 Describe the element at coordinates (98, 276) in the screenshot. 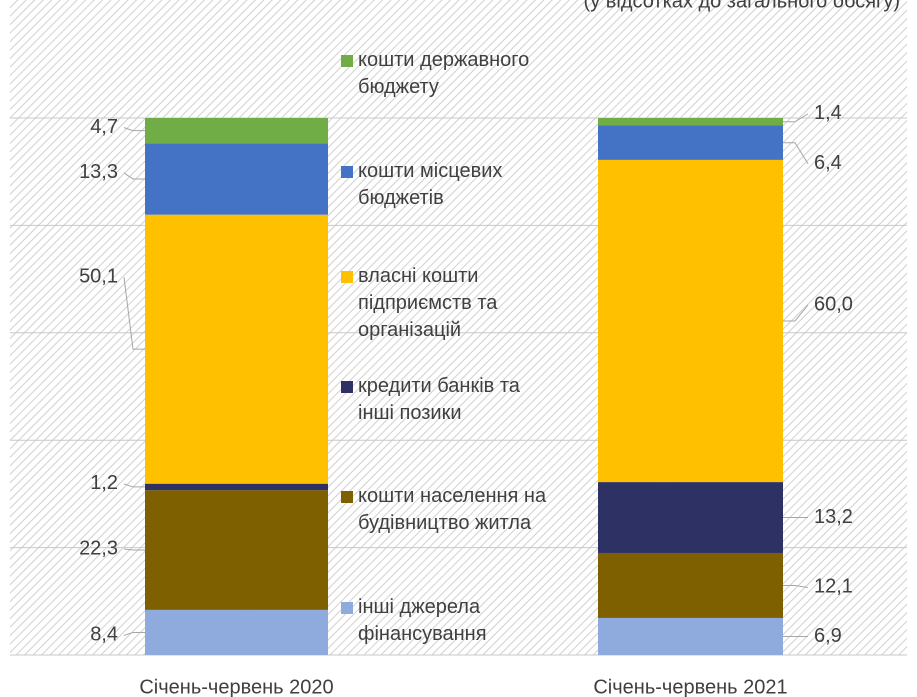

I see `data-label: 50,1` at that location.